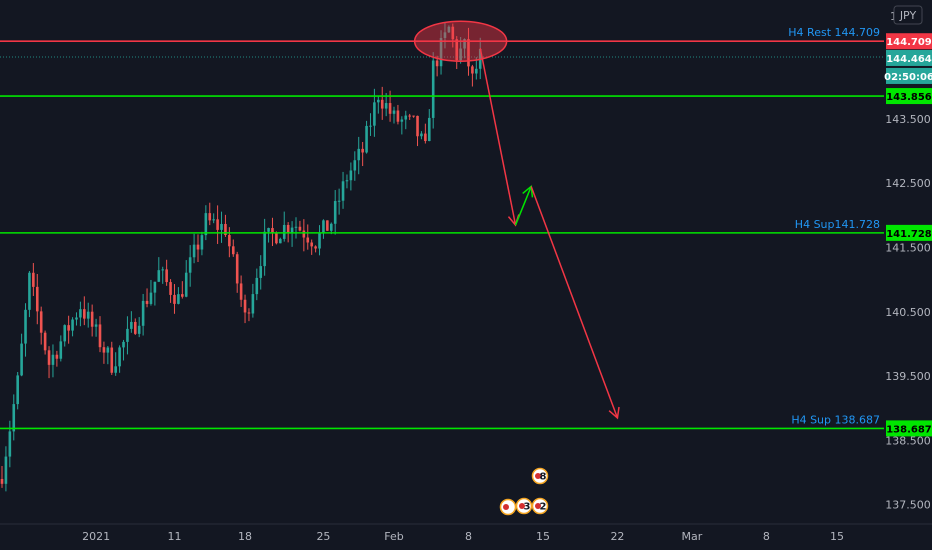 The image size is (932, 550). I want to click on time-axis: 2021 11 18 25 Feb 8 15 22 Mar 8 15, so click(466, 533).